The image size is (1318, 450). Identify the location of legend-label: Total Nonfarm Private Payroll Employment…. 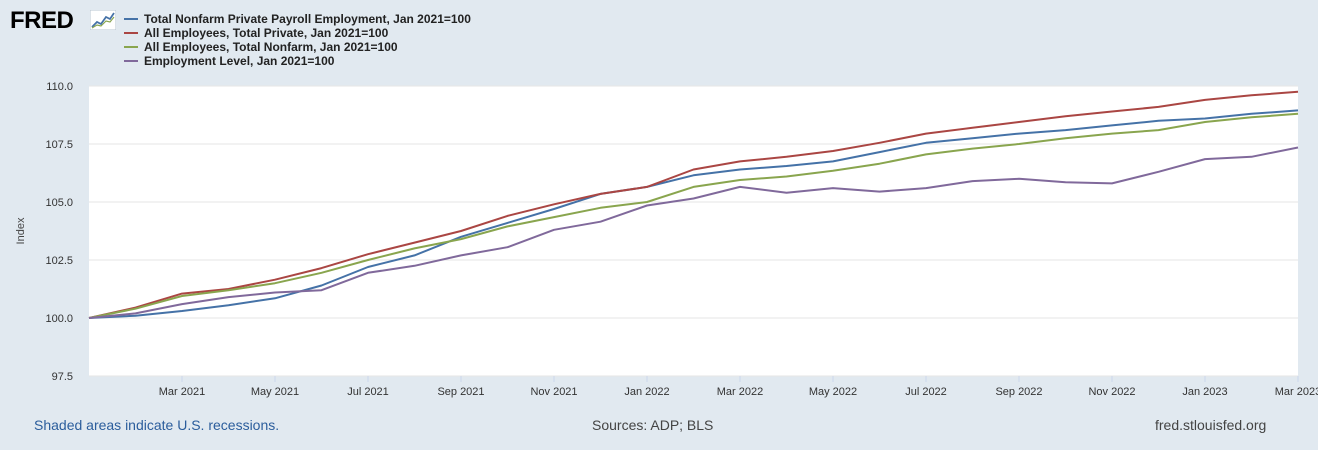
(307, 19).